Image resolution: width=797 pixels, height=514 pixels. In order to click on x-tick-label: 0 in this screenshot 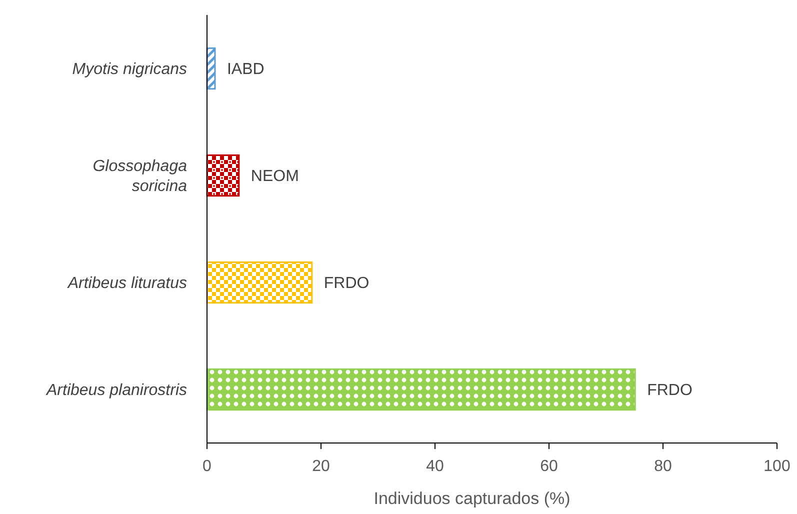, I will do `click(207, 466)`.